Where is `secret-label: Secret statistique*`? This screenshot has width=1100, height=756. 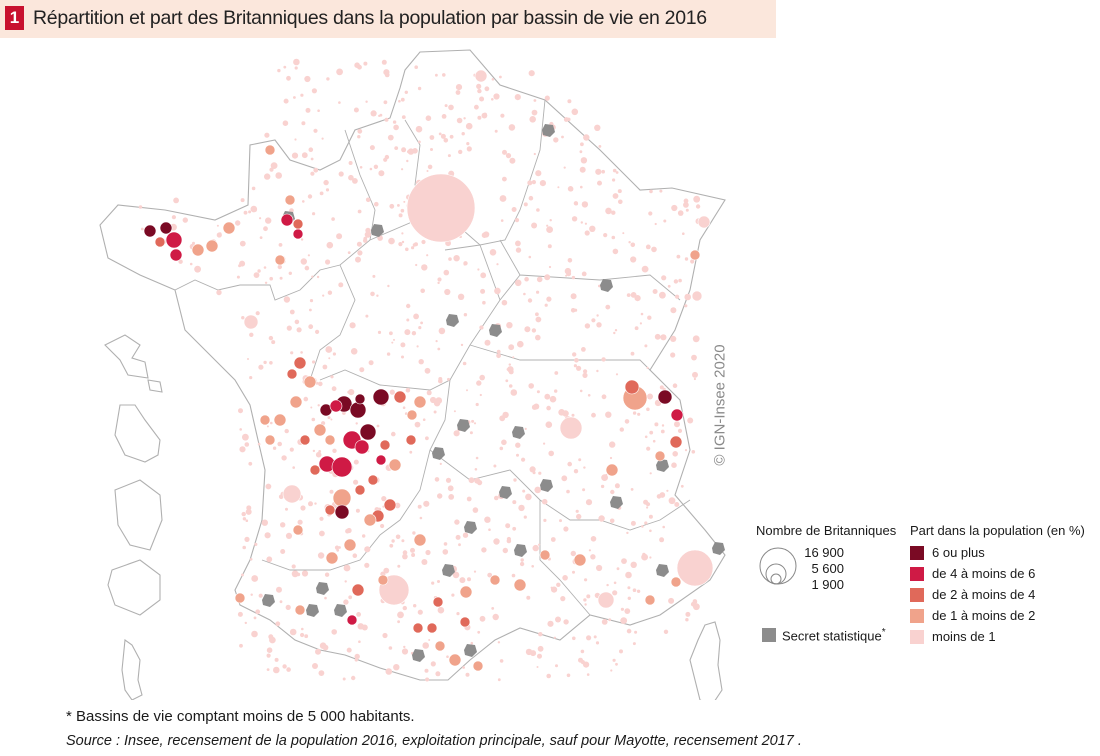 secret-label: Secret statistique* is located at coordinates (834, 635).